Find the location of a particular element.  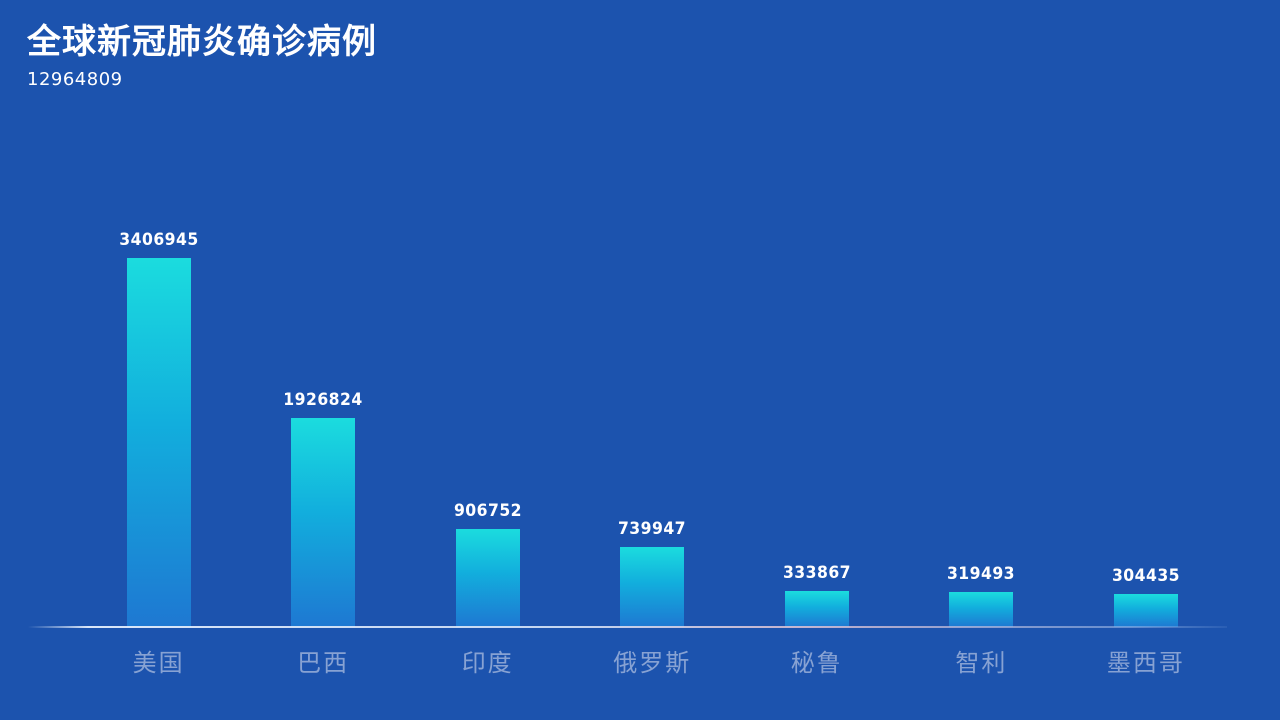

chart-title: 全球新冠肺炎确诊病例 is located at coordinates (202, 42).